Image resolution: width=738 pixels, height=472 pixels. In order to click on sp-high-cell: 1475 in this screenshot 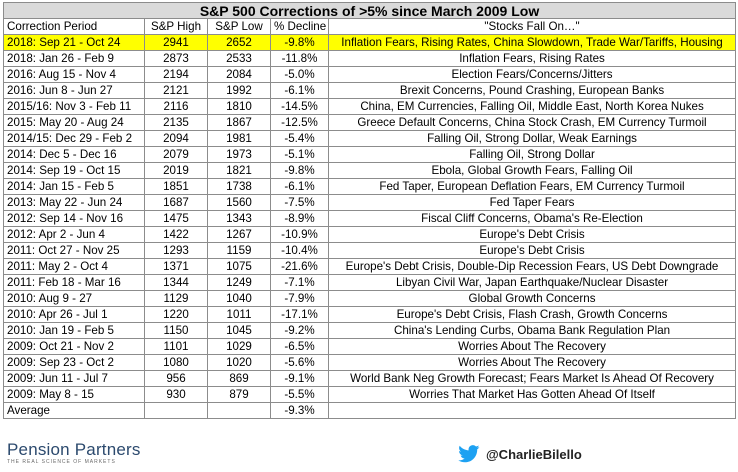, I will do `click(176, 218)`.